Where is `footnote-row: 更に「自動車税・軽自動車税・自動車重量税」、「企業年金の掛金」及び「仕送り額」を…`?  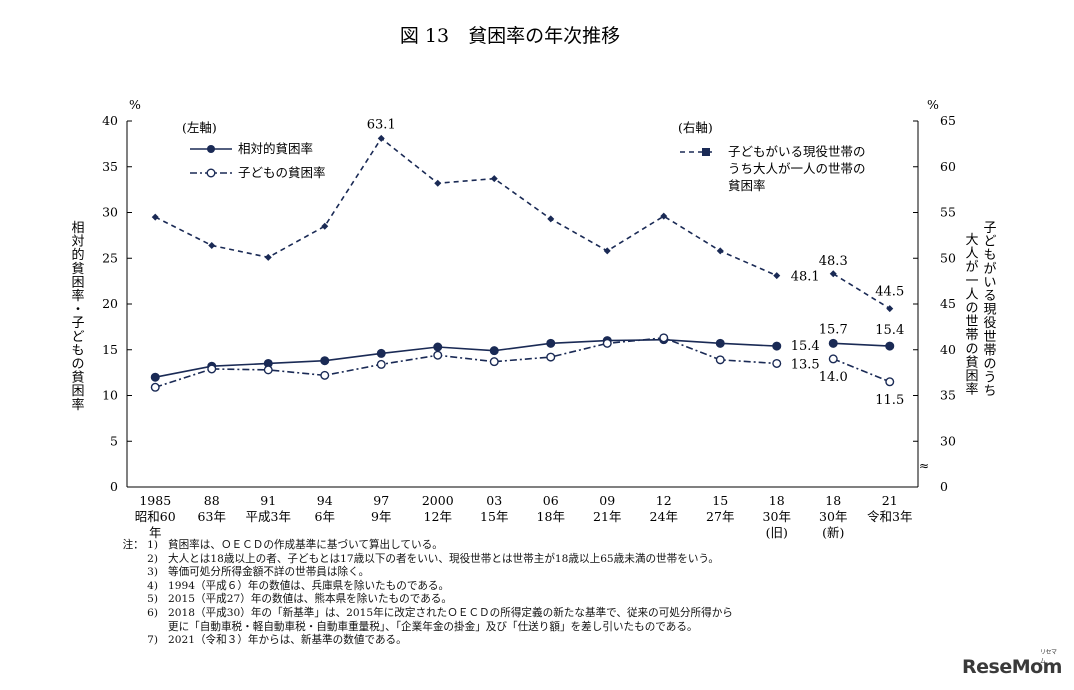 footnote-row: 更に「自動車税・軽自動車税・自動車重量税」、「企業年金の掛金」及び「仕送り額」を… is located at coordinates (558, 628).